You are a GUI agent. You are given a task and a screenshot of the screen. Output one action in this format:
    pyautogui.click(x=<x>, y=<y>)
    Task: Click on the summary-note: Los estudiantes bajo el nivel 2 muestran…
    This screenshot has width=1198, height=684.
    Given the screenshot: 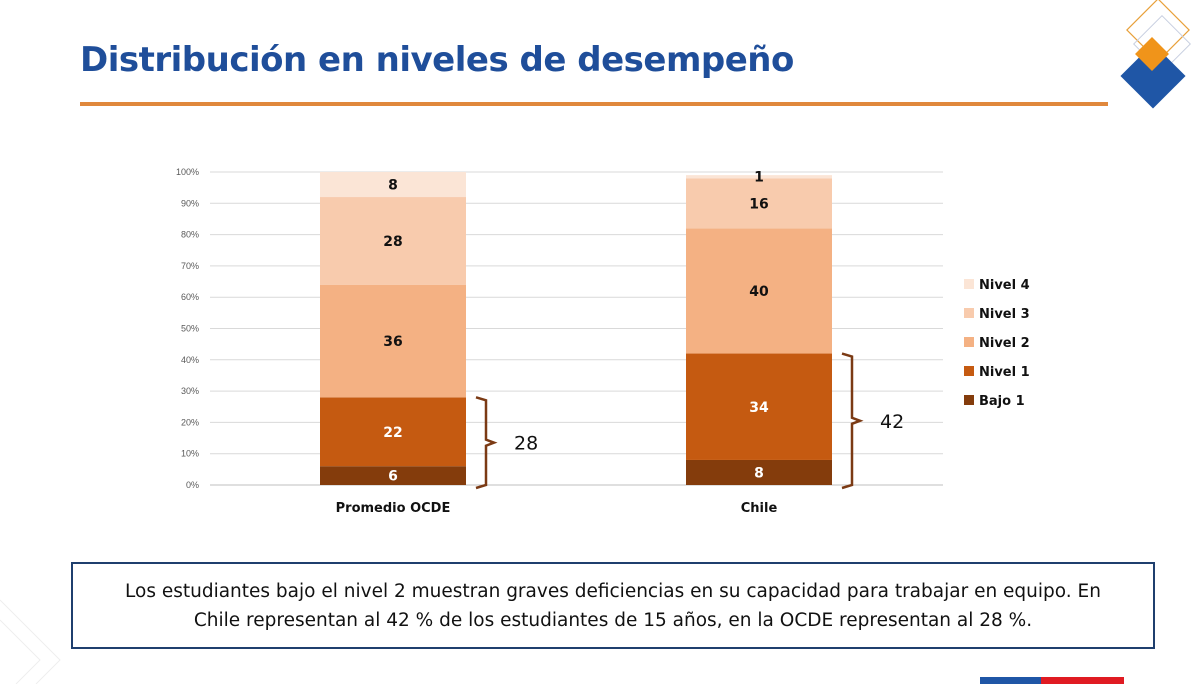 What is the action you would take?
    pyautogui.click(x=613, y=605)
    